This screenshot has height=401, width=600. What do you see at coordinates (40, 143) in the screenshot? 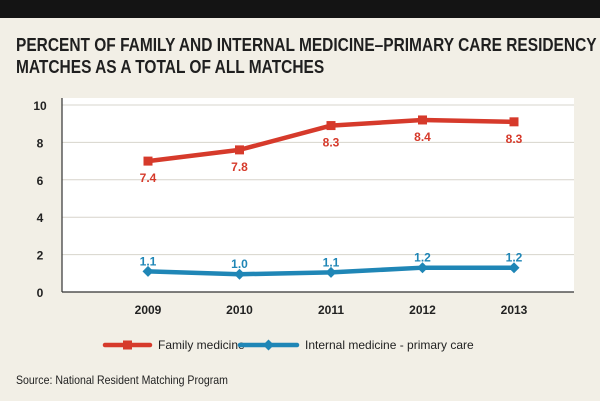
I see `y-tick-label: 8` at bounding box center [40, 143].